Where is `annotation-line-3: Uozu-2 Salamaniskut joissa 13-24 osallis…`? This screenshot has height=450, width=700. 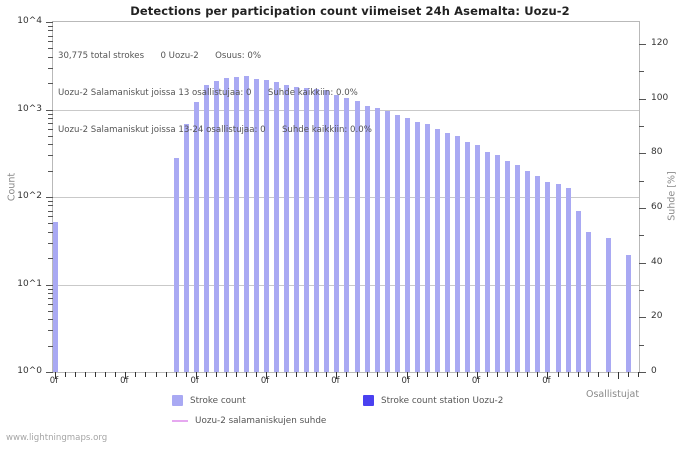
annotation-line-3: Uozu-2 Salamaniskut joissa 13-24 osallis… is located at coordinates (215, 129).